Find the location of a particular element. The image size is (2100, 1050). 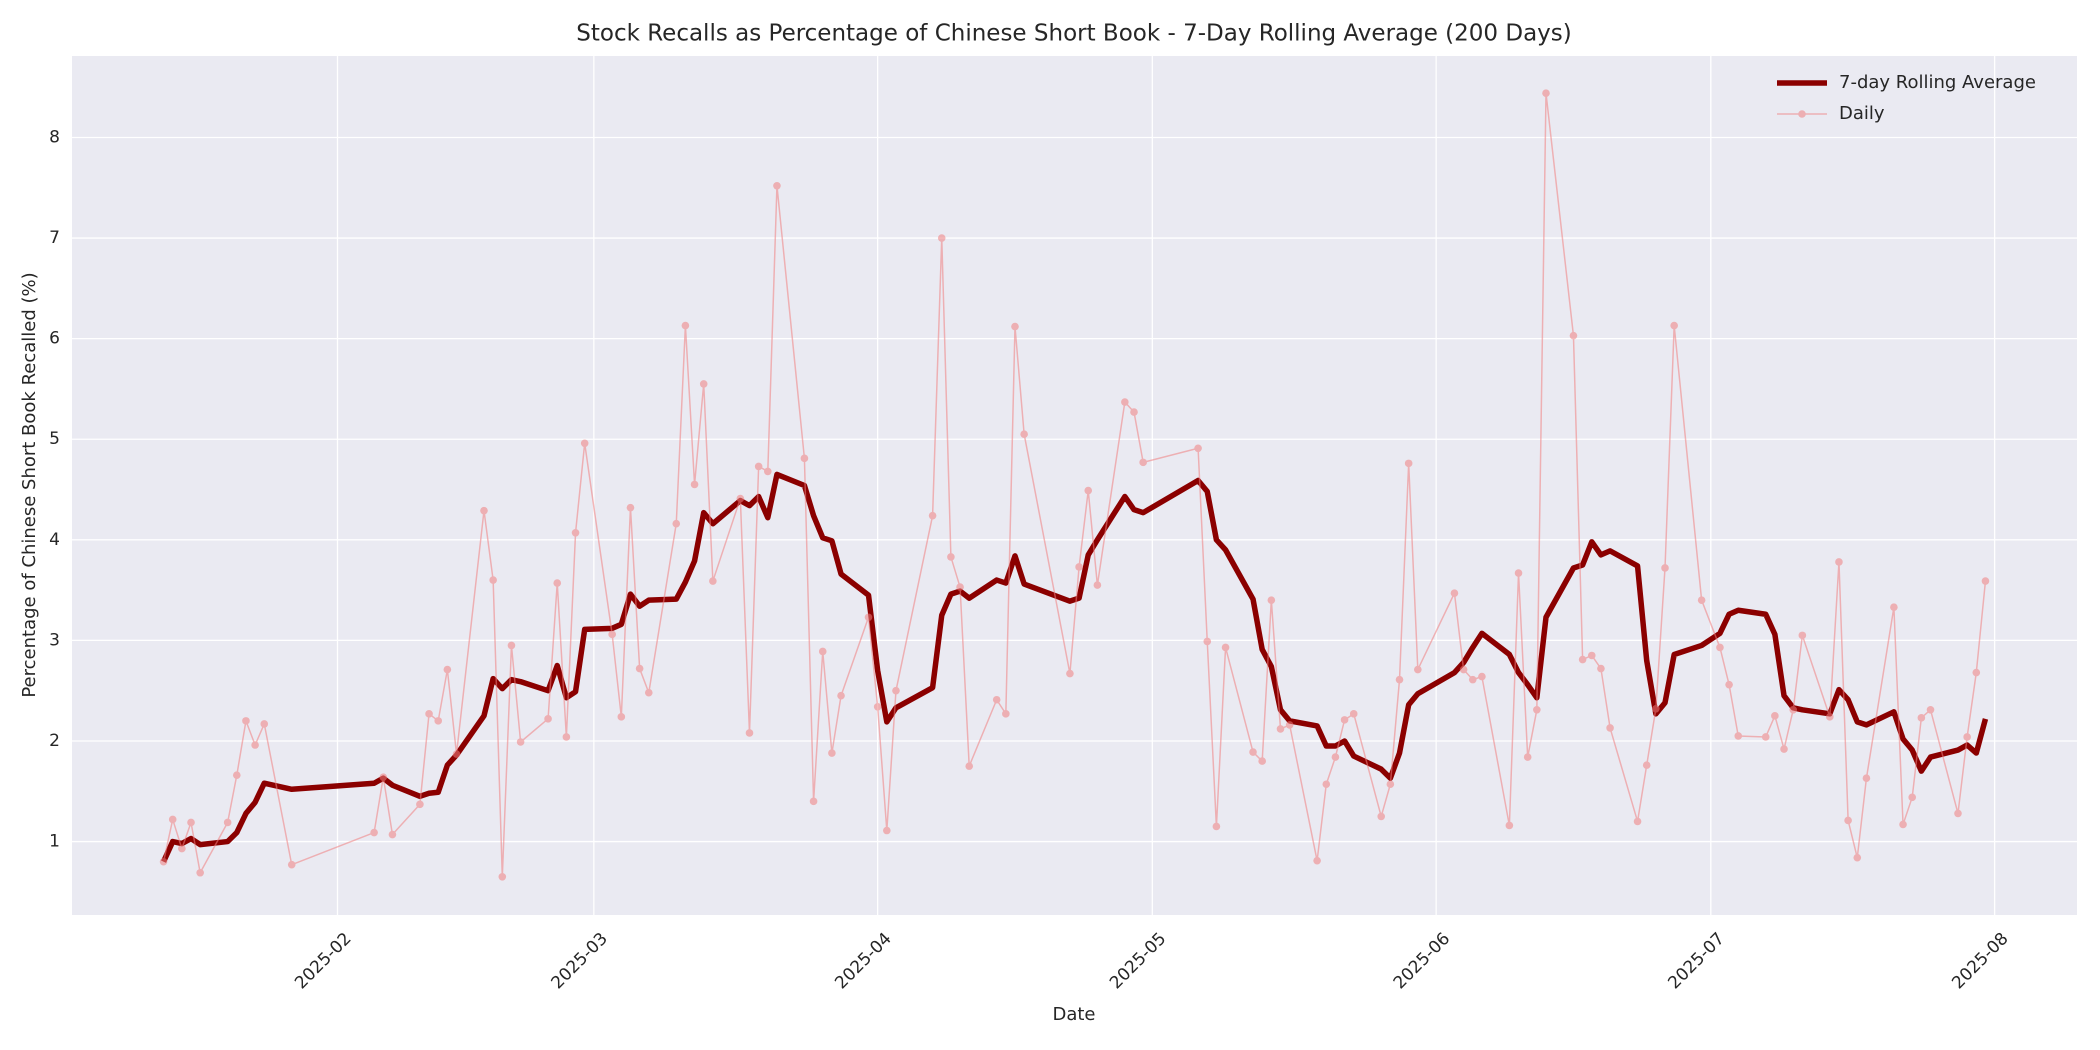

y-tick-label: 8 is located at coordinates (54, 137).